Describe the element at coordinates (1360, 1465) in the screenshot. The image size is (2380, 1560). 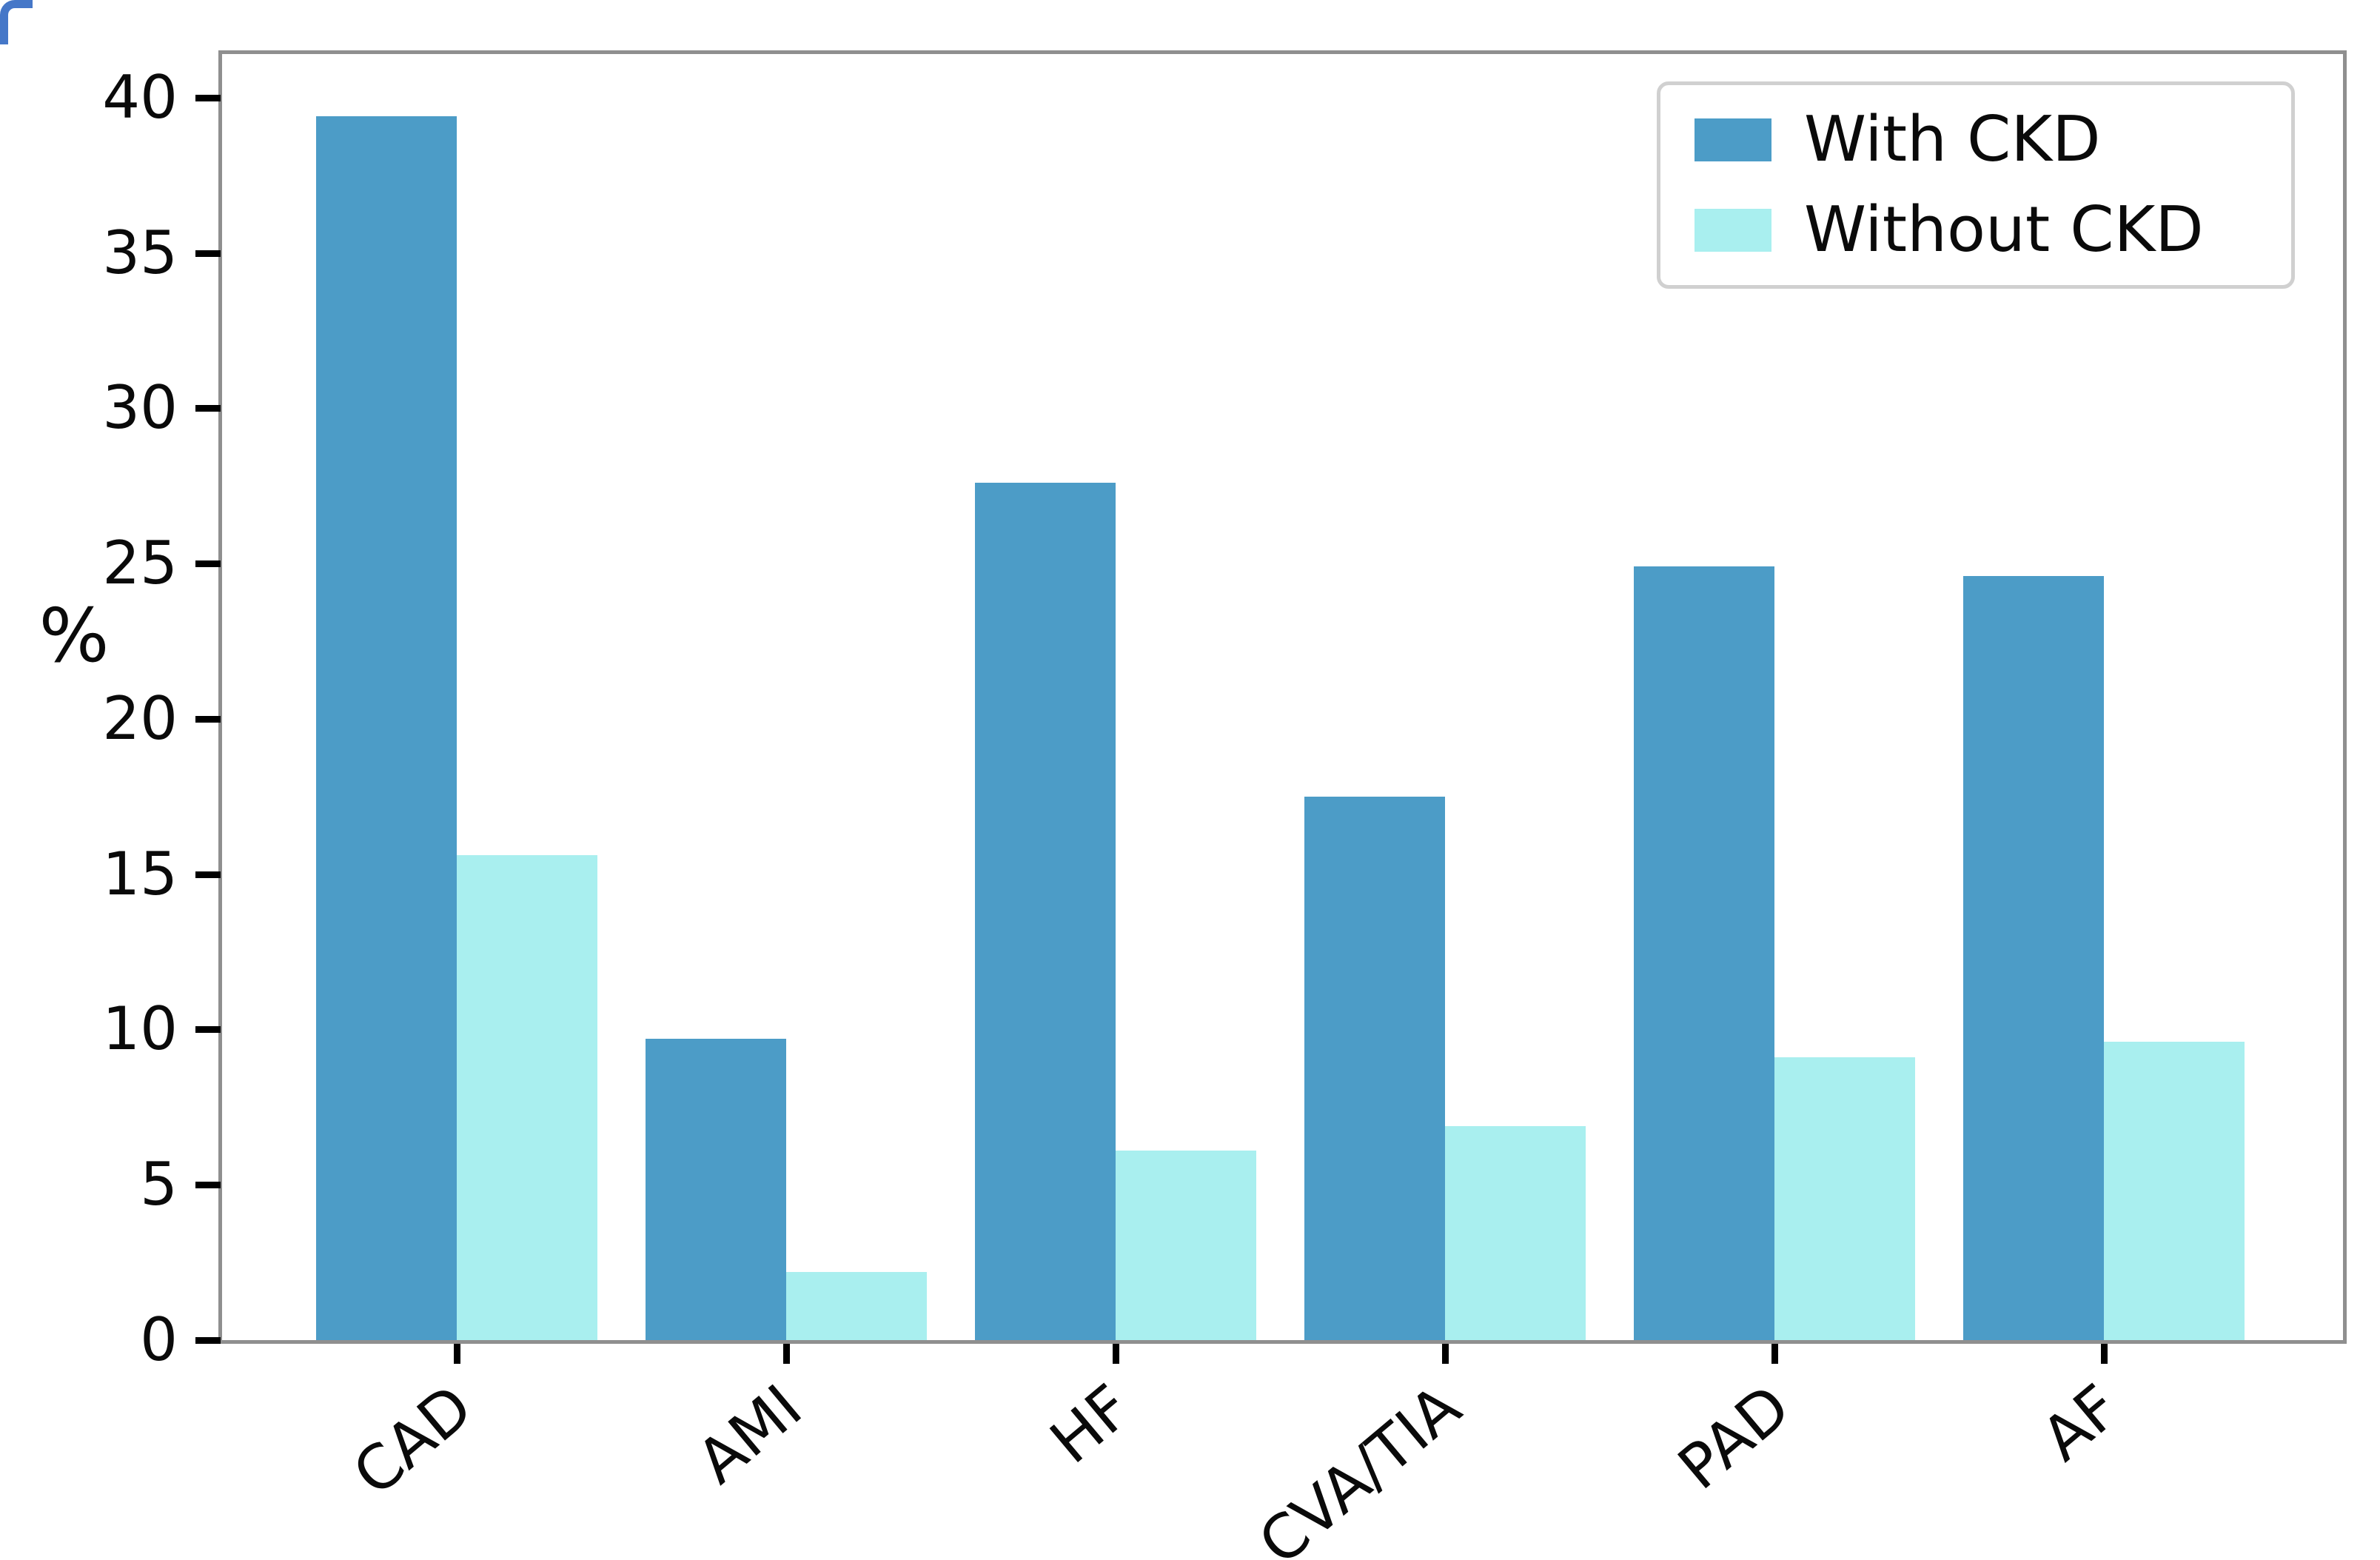
I see `x-tick-label-cva-tia: CVA/TIA` at that location.